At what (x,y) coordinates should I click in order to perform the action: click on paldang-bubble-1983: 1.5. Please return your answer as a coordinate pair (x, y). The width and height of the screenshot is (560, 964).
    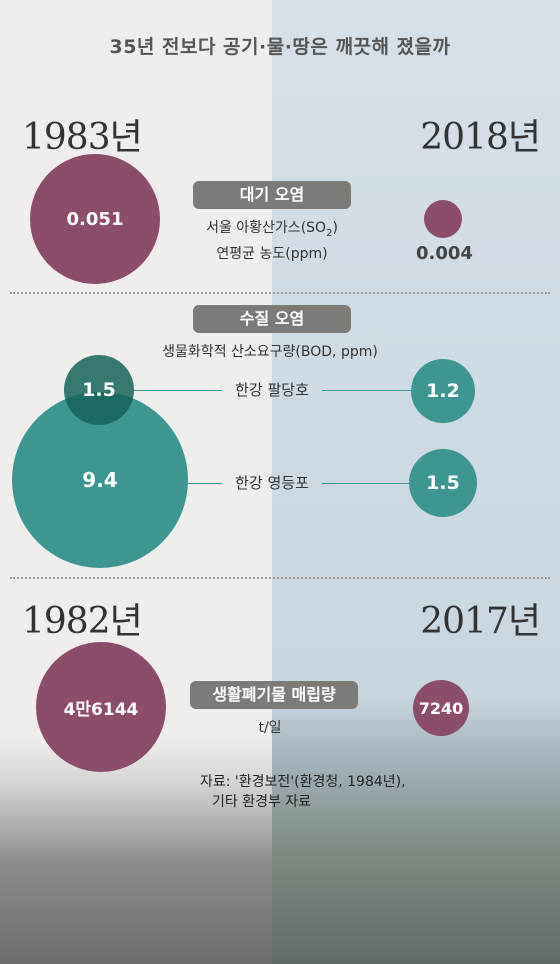
    Looking at the image, I should click on (99, 390).